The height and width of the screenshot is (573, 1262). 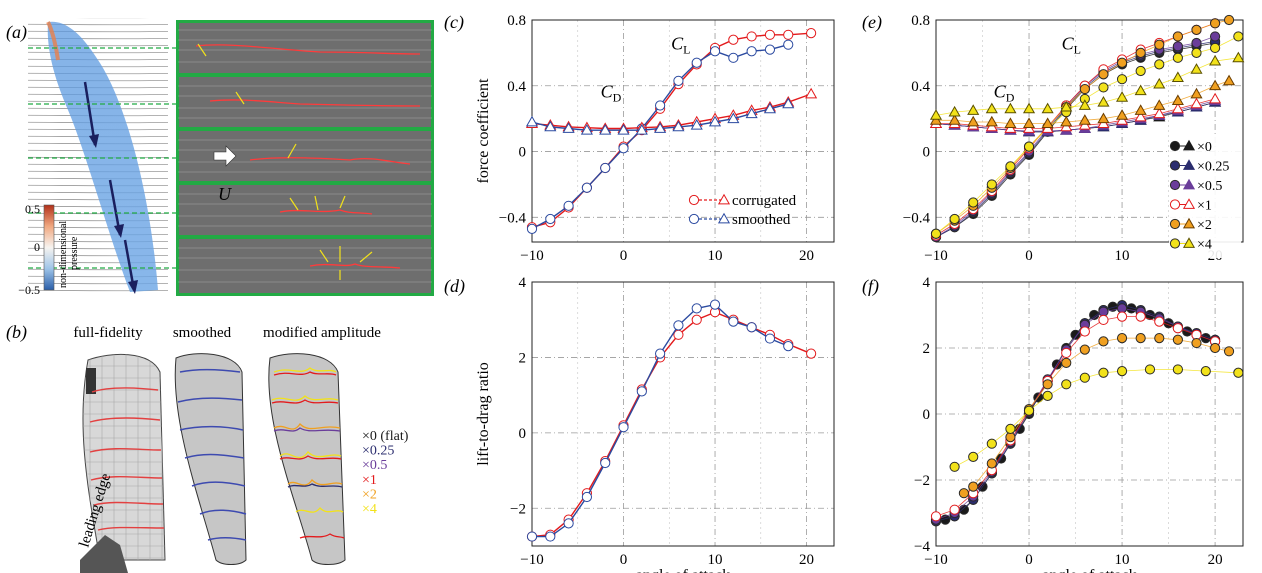 What do you see at coordinates (1213, 167) in the screenshot?
I see `legend-label: ×0.25` at bounding box center [1213, 167].